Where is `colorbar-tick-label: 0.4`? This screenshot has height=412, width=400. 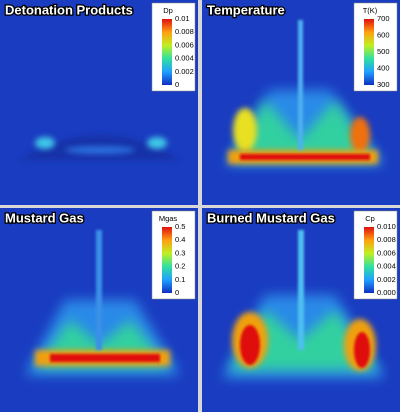
colorbar-tick-label: 0.4 is located at coordinates (180, 239).